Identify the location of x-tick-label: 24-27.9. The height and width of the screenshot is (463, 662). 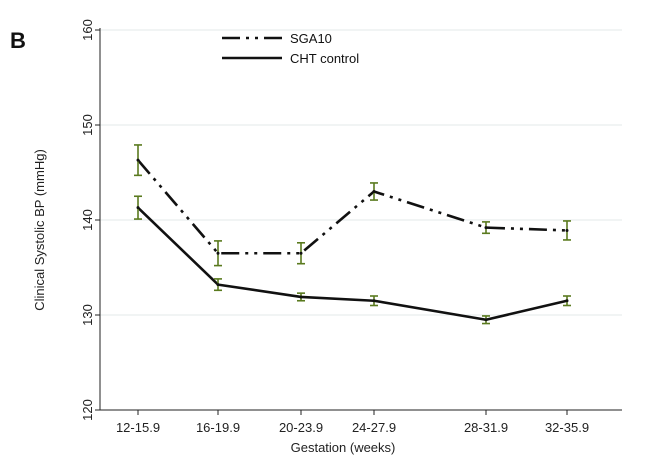
(374, 427).